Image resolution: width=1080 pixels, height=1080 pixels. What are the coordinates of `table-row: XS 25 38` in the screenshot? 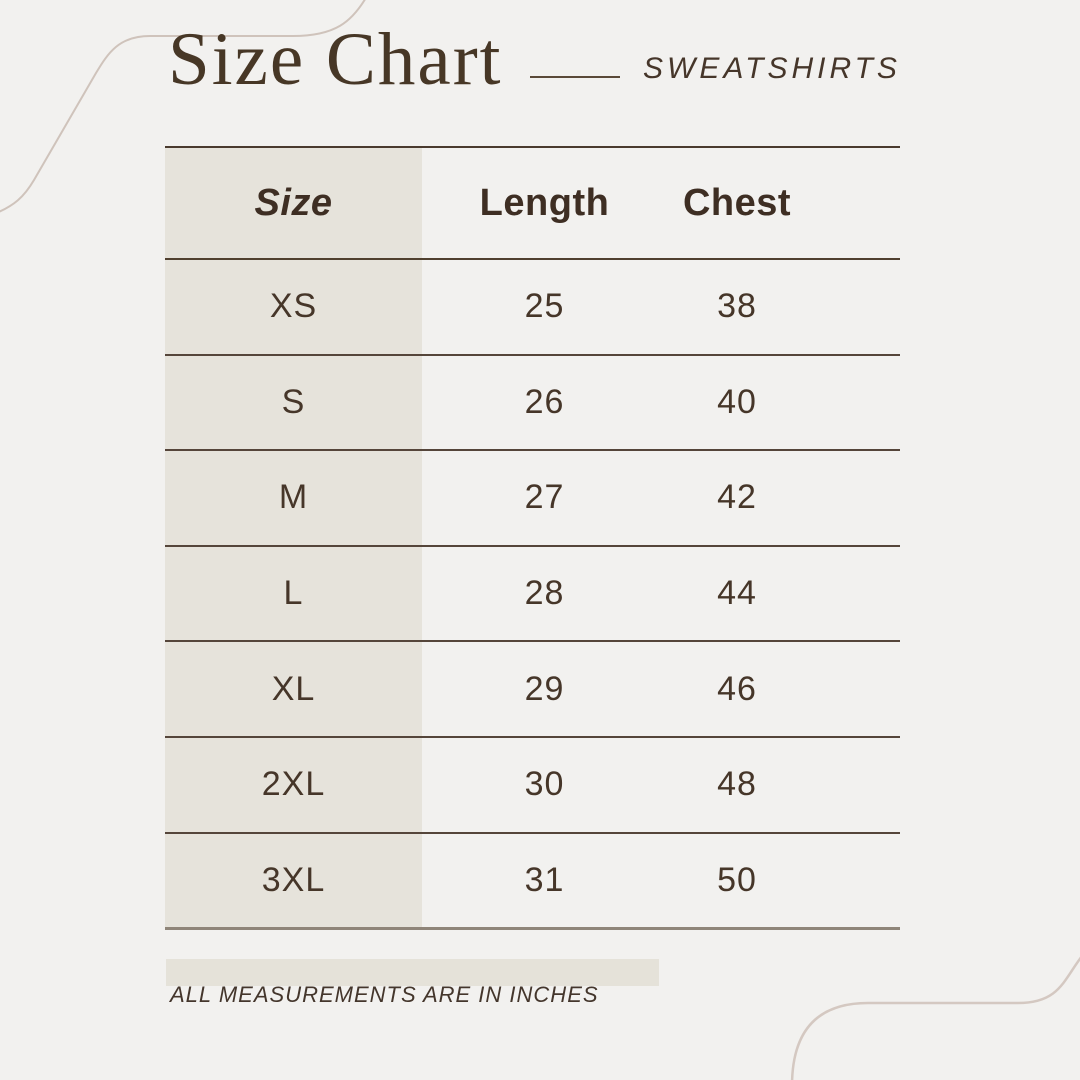 It's located at (532, 308).